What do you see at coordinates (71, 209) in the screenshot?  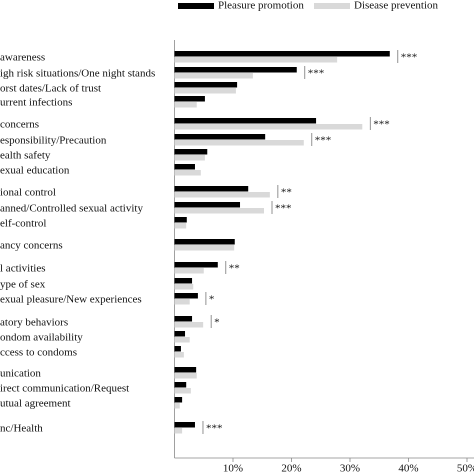 I see `category-label: anned/Controlled sexual activity` at bounding box center [71, 209].